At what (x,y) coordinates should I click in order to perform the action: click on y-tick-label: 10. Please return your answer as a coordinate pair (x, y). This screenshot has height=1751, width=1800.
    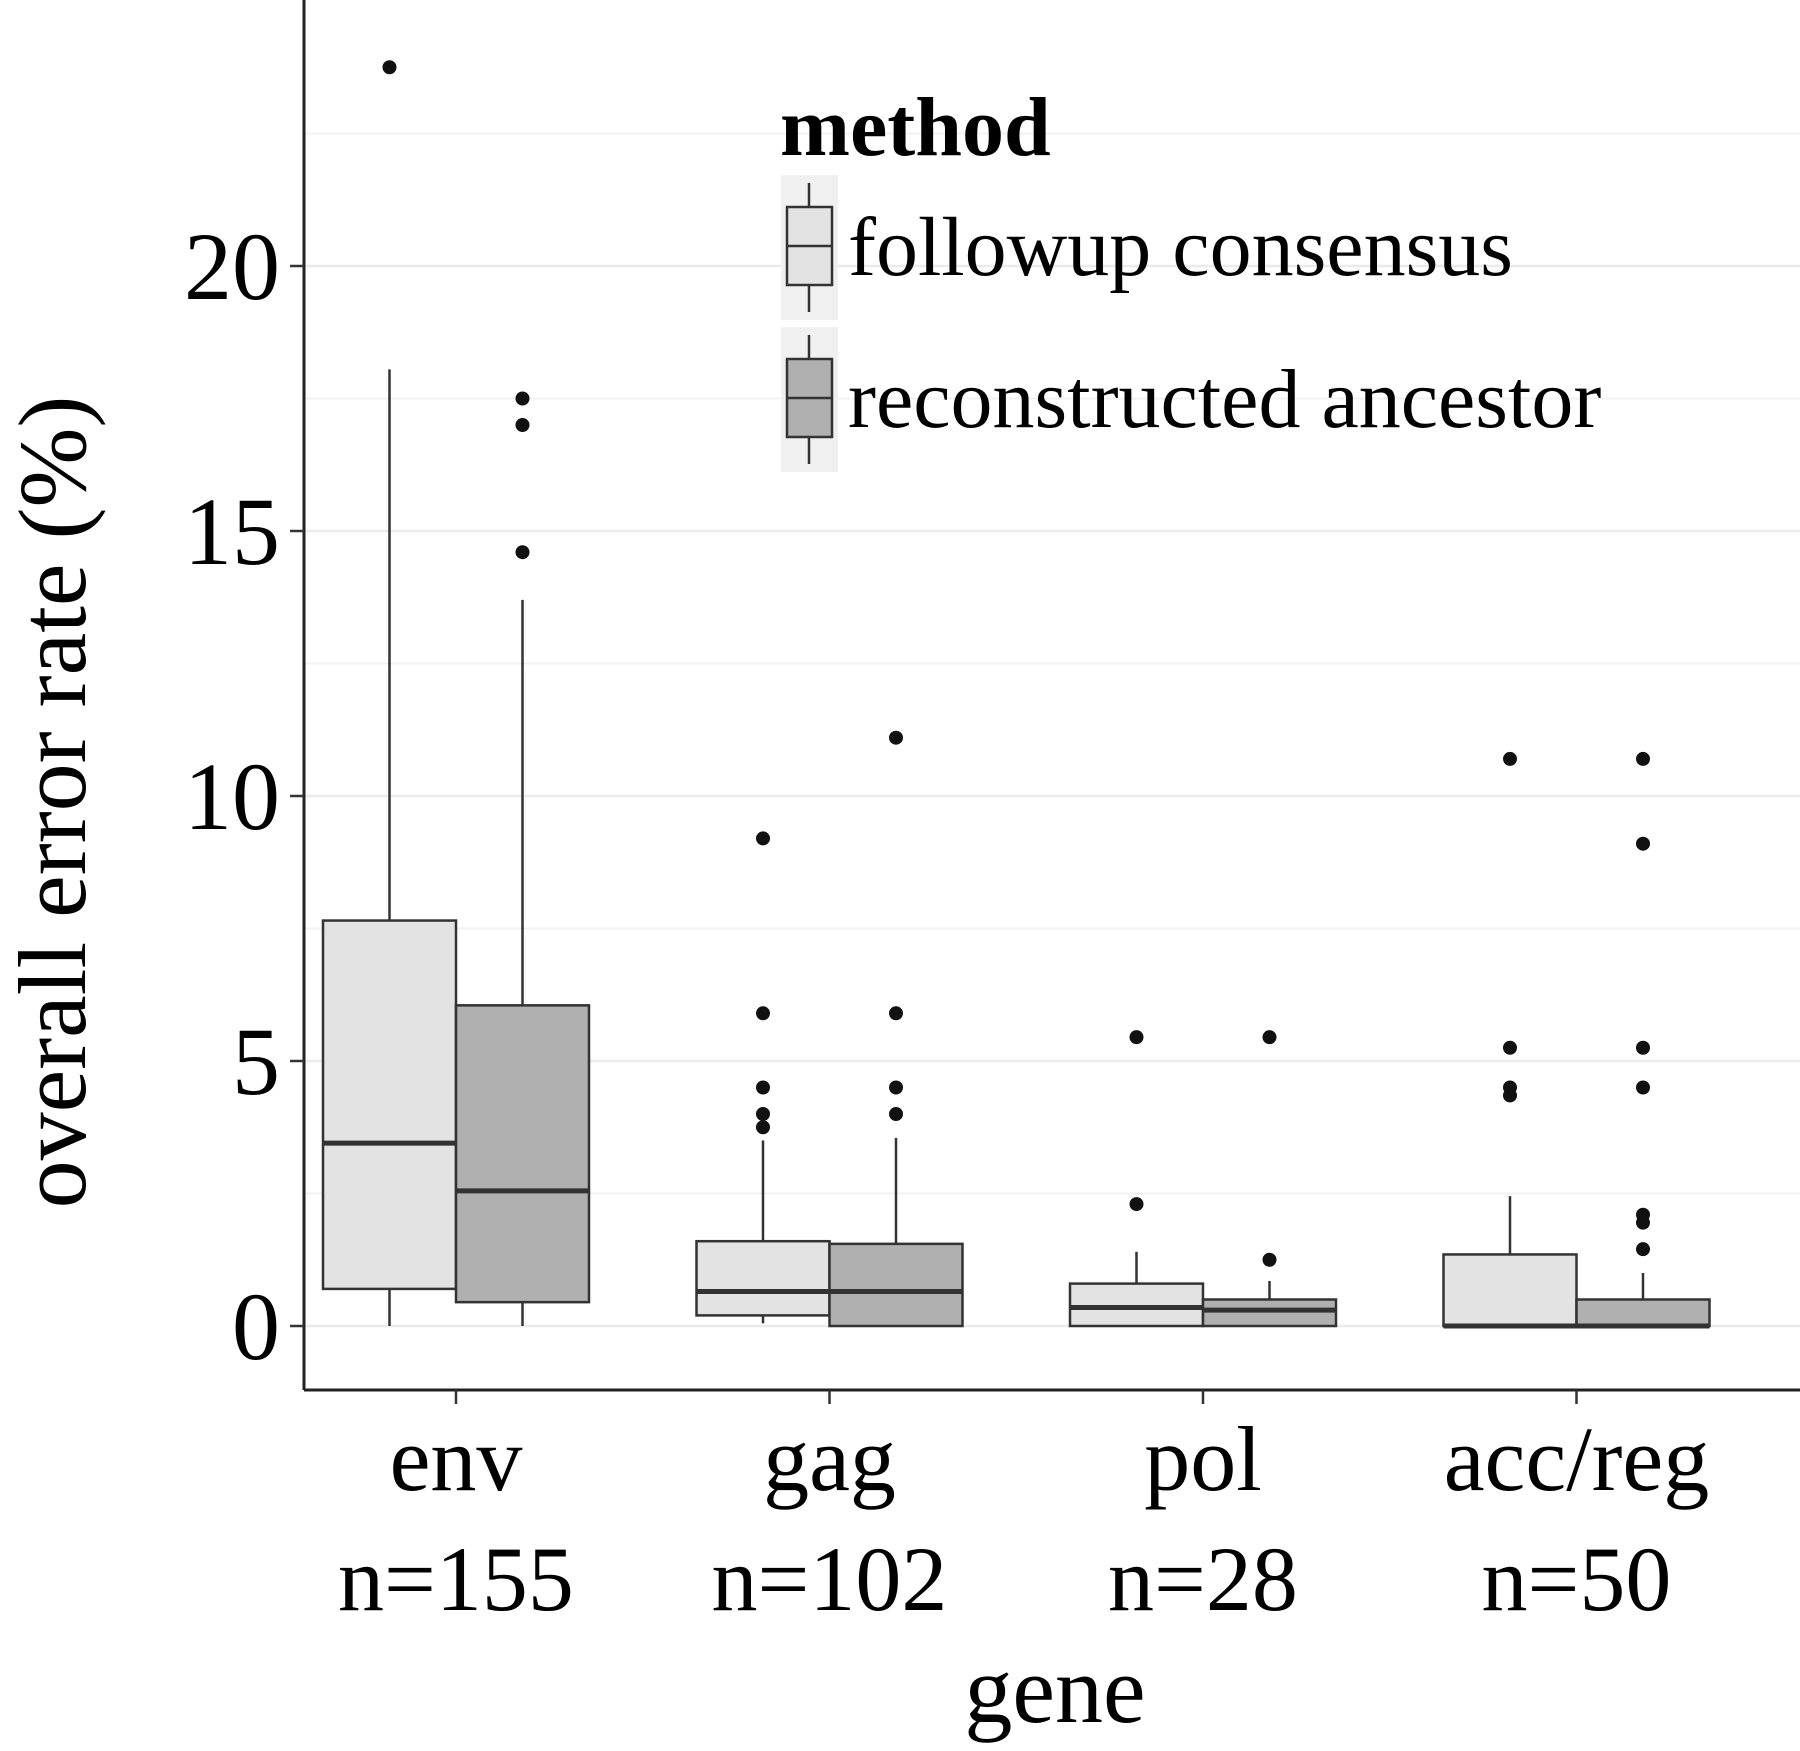
    Looking at the image, I should click on (232, 796).